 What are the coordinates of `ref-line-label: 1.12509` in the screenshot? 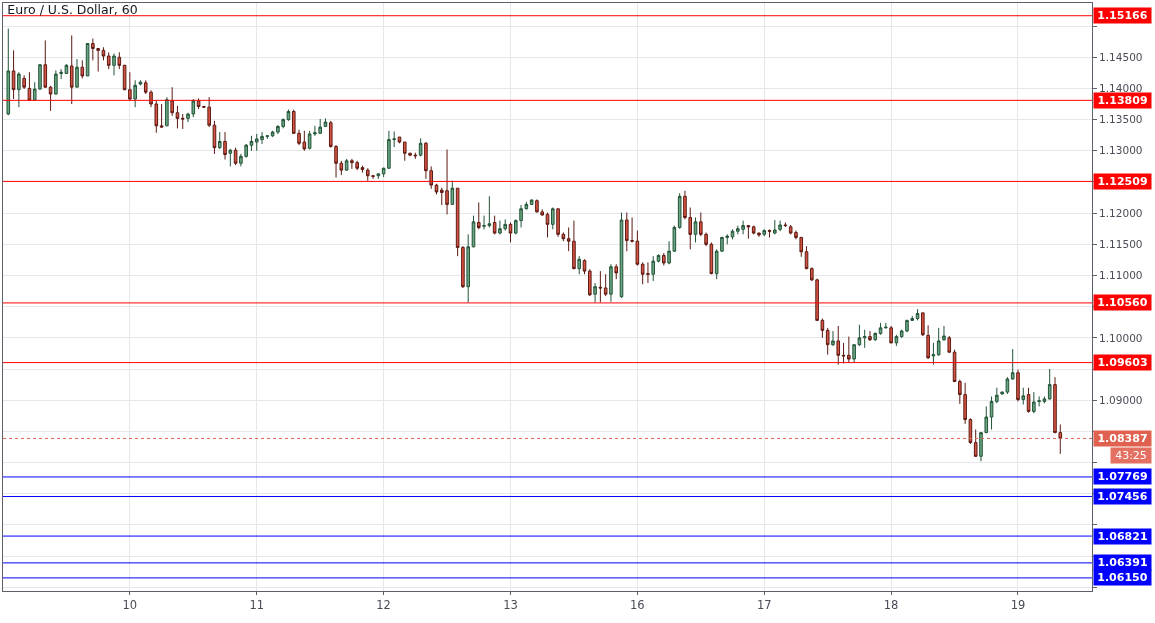 It's located at (1122, 181).